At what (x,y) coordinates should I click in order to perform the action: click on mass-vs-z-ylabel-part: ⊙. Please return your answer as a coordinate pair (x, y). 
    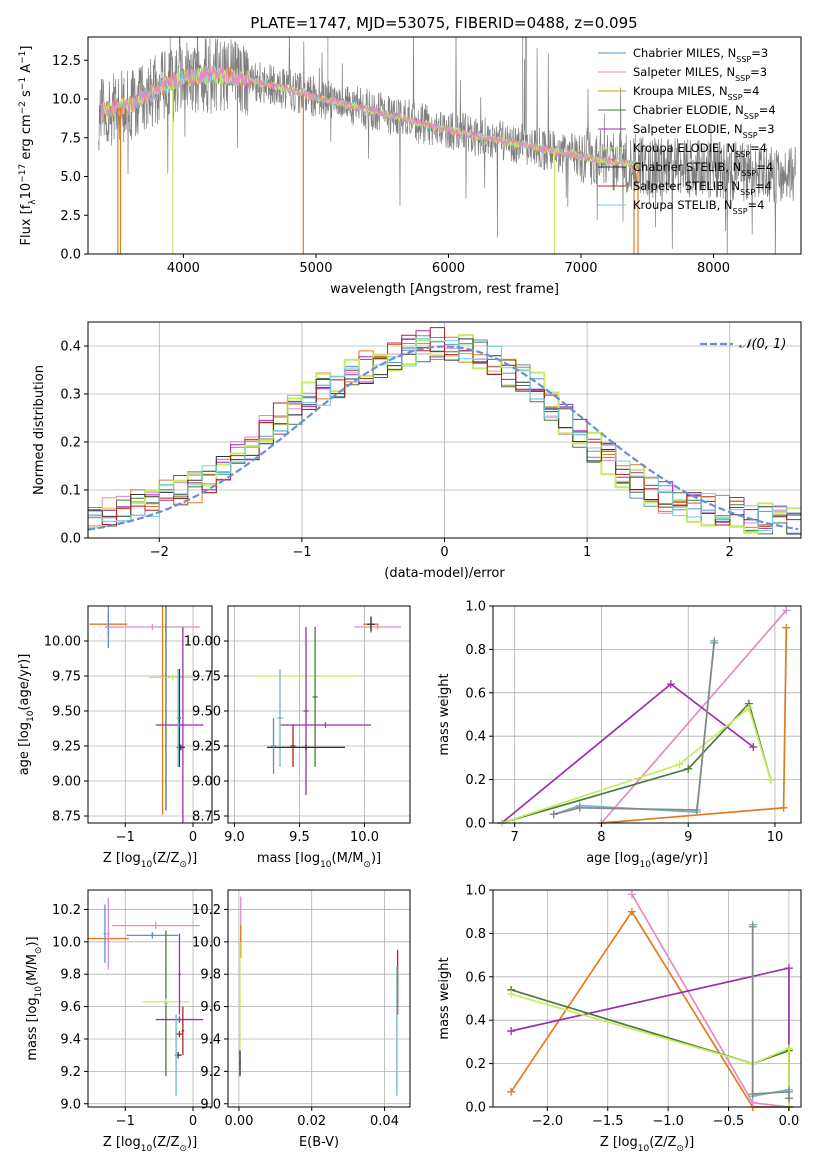
    Looking at the image, I should click on (39, 951).